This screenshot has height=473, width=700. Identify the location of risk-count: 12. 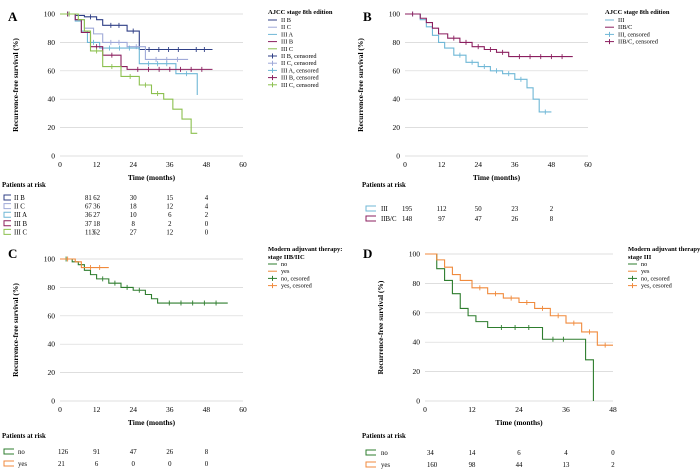
(169, 207).